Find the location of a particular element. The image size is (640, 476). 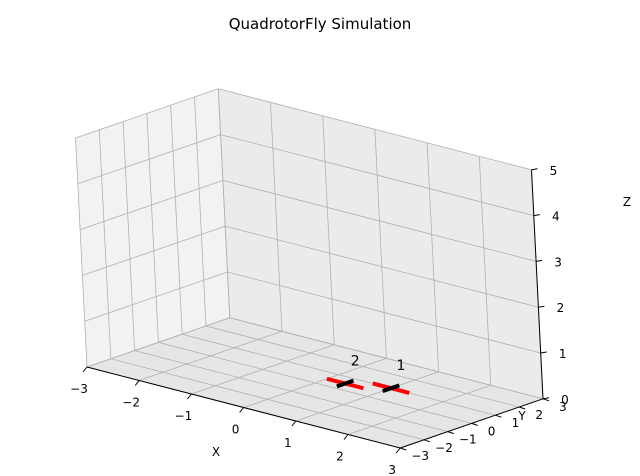

x-tick-label: 3 is located at coordinates (392, 469).